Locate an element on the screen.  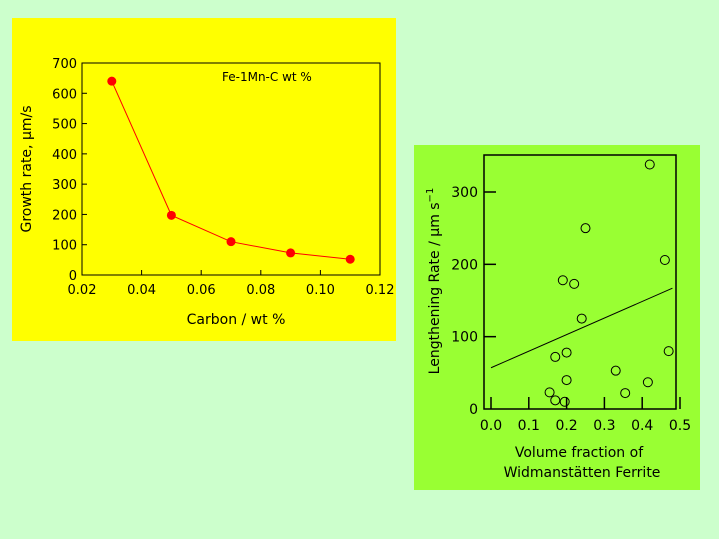
plot-frame is located at coordinates (580, 282).